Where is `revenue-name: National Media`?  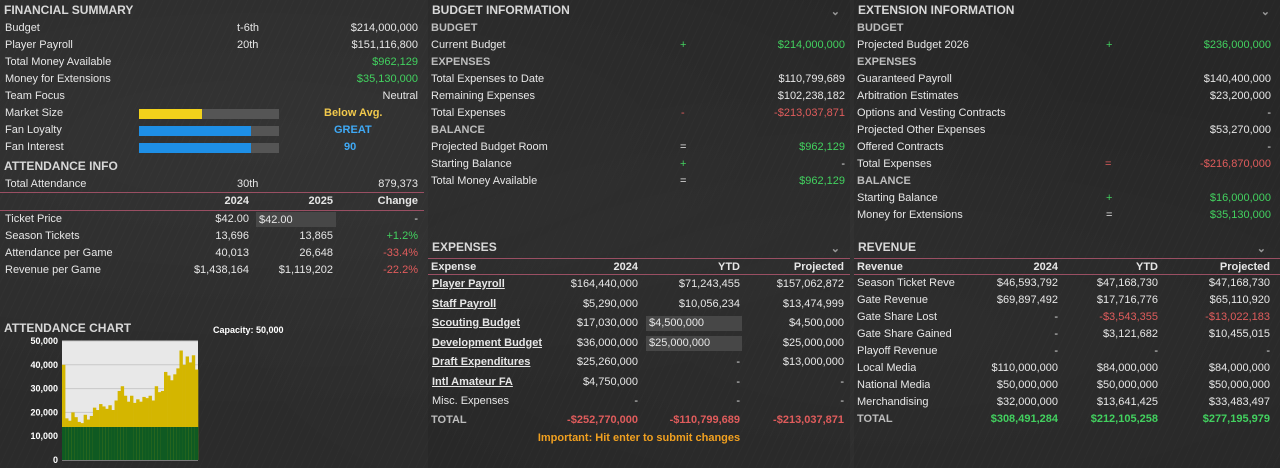 revenue-name: National Media is located at coordinates (894, 385).